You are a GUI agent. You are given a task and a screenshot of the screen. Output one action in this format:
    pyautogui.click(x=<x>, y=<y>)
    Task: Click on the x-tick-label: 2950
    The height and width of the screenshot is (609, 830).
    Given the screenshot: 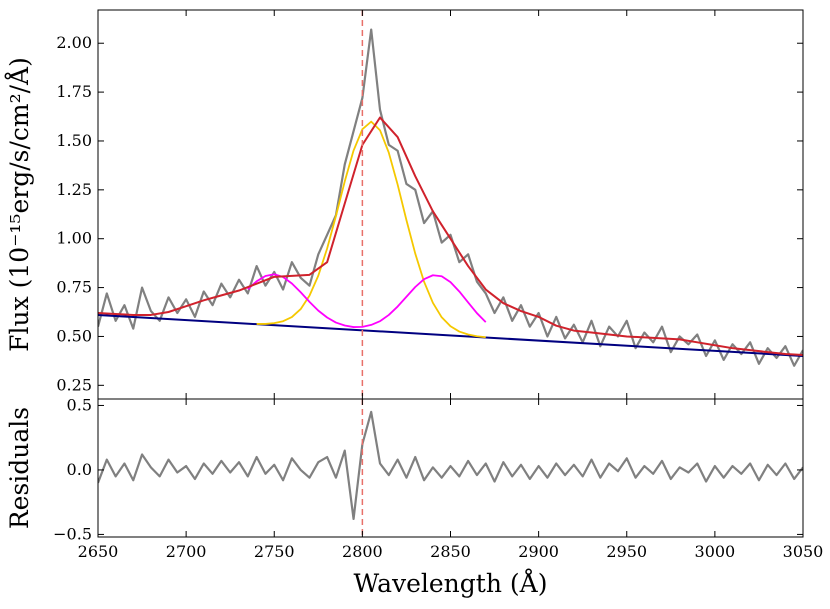 What is the action you would take?
    pyautogui.click(x=626, y=551)
    